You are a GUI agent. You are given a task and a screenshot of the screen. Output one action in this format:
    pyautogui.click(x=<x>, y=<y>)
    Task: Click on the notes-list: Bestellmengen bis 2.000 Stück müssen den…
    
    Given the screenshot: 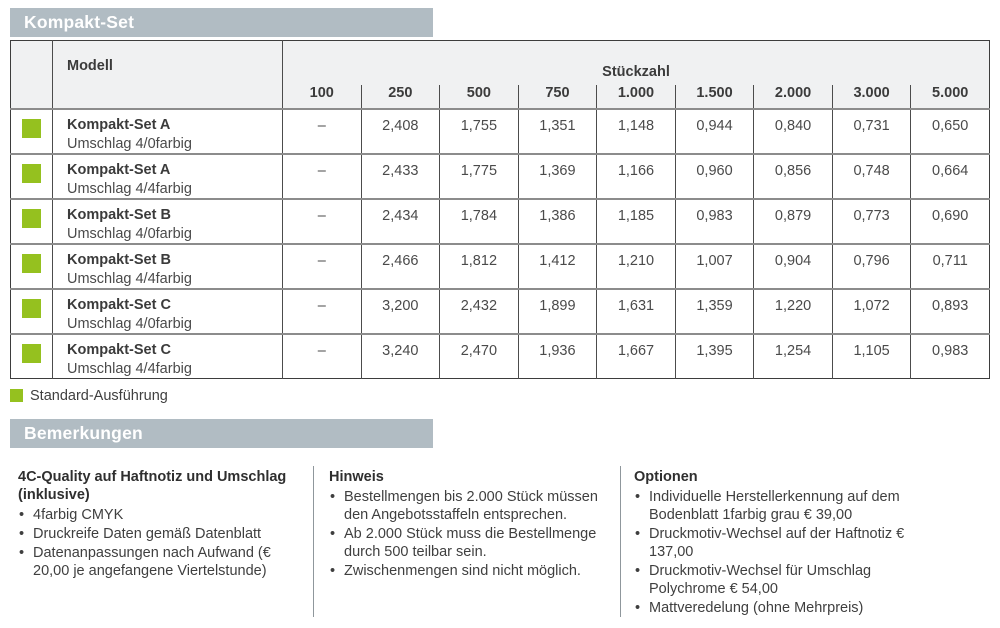 What is the action you would take?
    pyautogui.click(x=469, y=534)
    